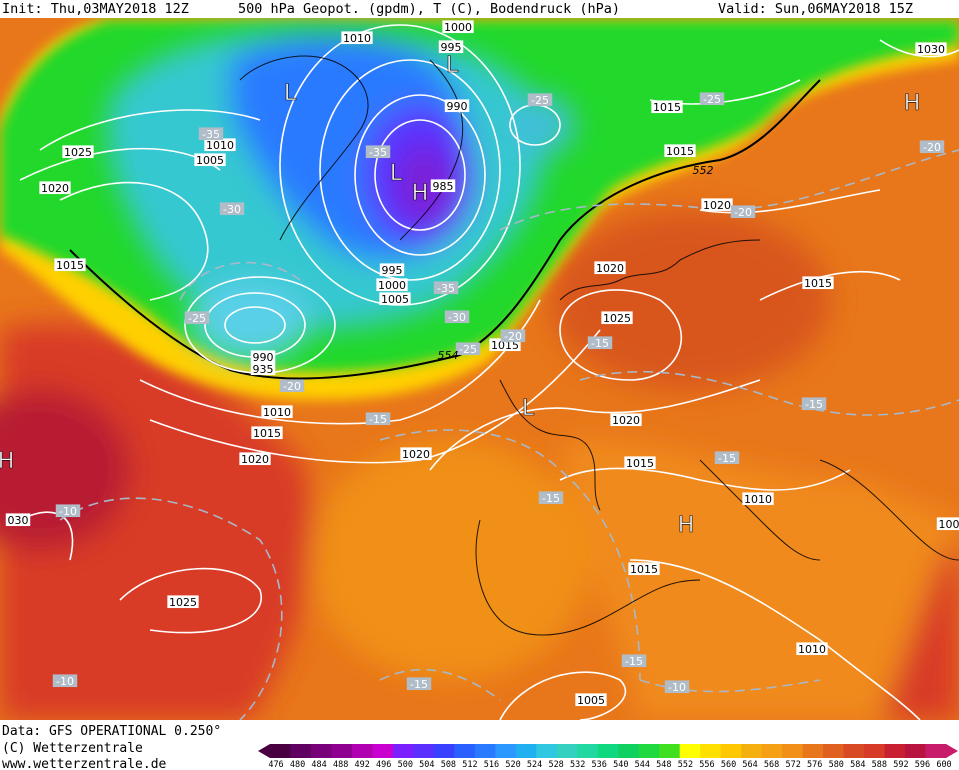 This screenshot has width=959, height=770. I want to click on scale-tick-label: 544, so click(642, 765).